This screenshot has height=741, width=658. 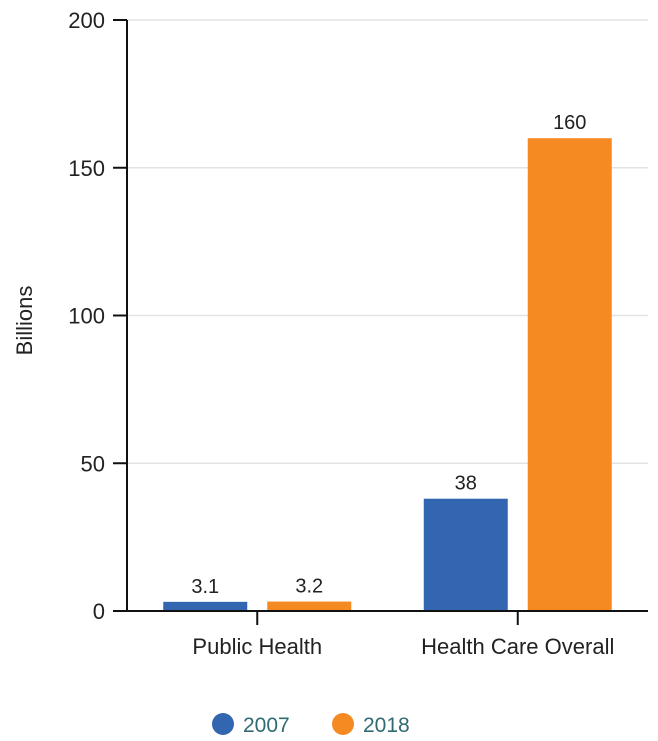 I want to click on y-tick-label: 50, so click(x=93, y=463).